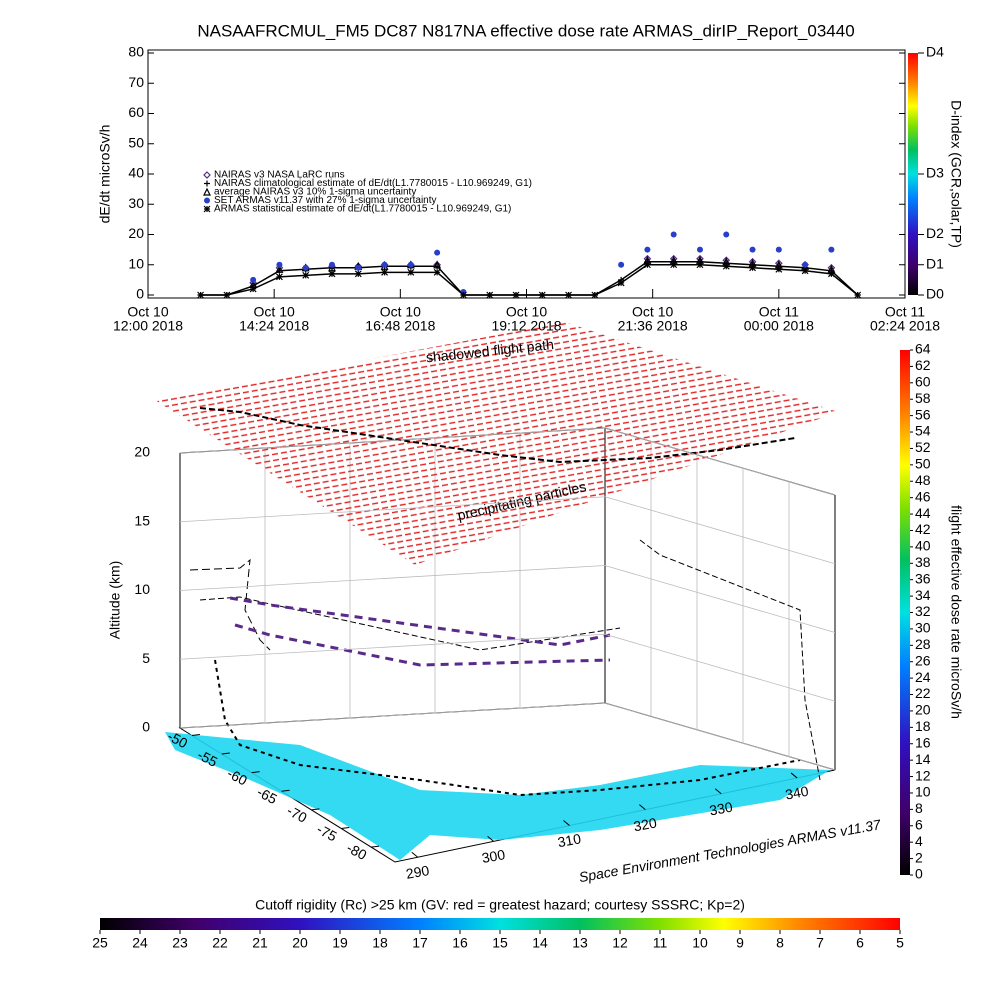 The image size is (1000, 1000). What do you see at coordinates (923, 611) in the screenshot?
I see `colorbar-tick-label: 32` at bounding box center [923, 611].